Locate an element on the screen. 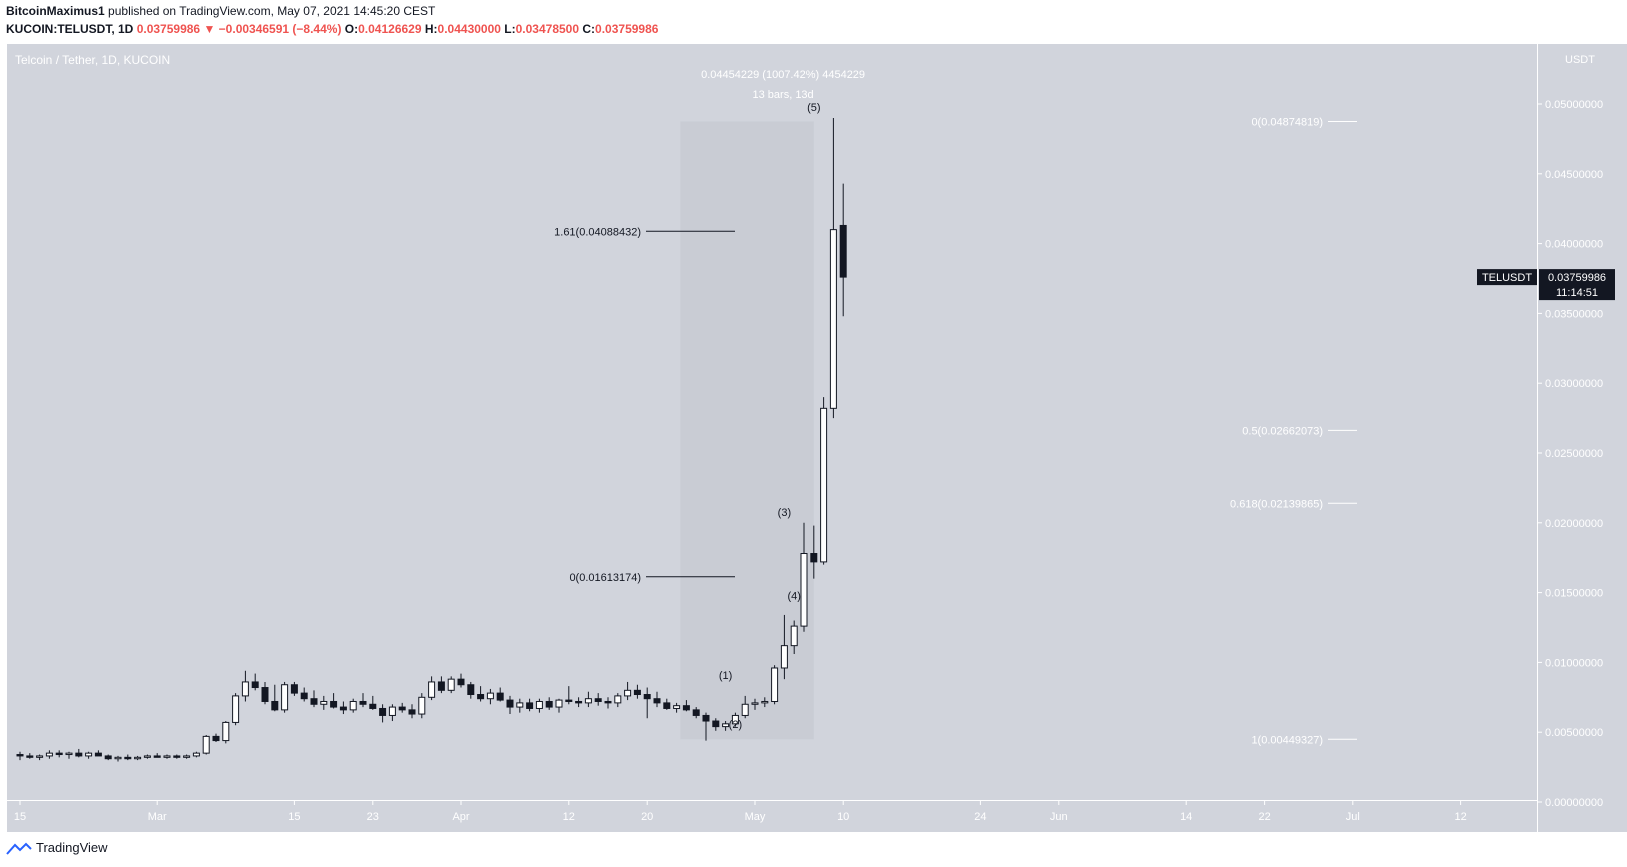 This screenshot has height=867, width=1627. footer: TradingView is located at coordinates (57, 847).